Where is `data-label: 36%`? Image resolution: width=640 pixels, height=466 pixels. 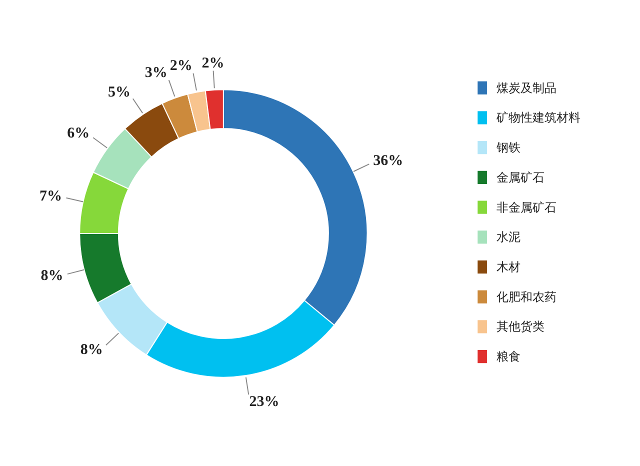
data-label: 36% is located at coordinates (388, 160).